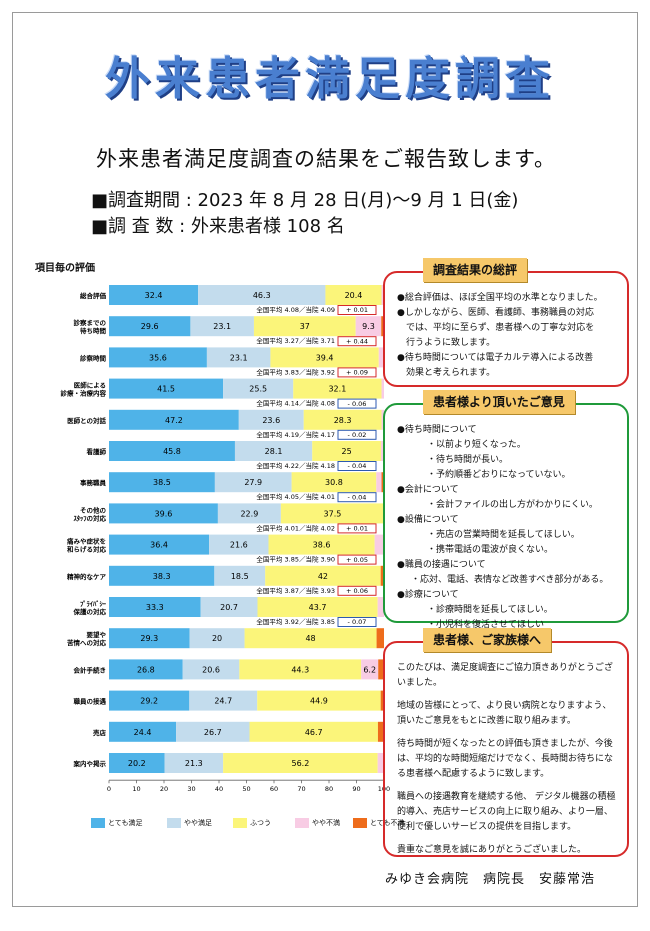 Image resolution: width=650 pixels, height=931 pixels. I want to click on summary-line: 行うように致します。, so click(446, 343).